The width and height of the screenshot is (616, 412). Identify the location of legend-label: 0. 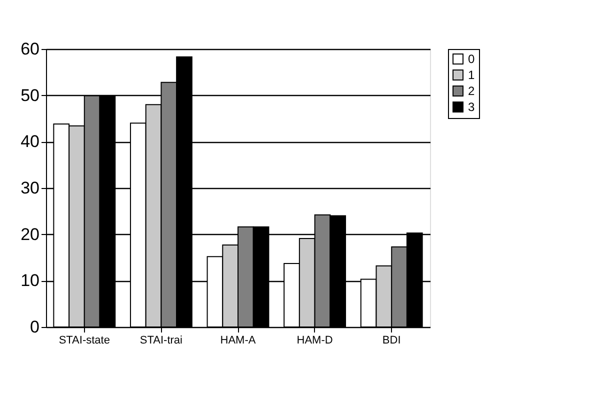
(471, 59).